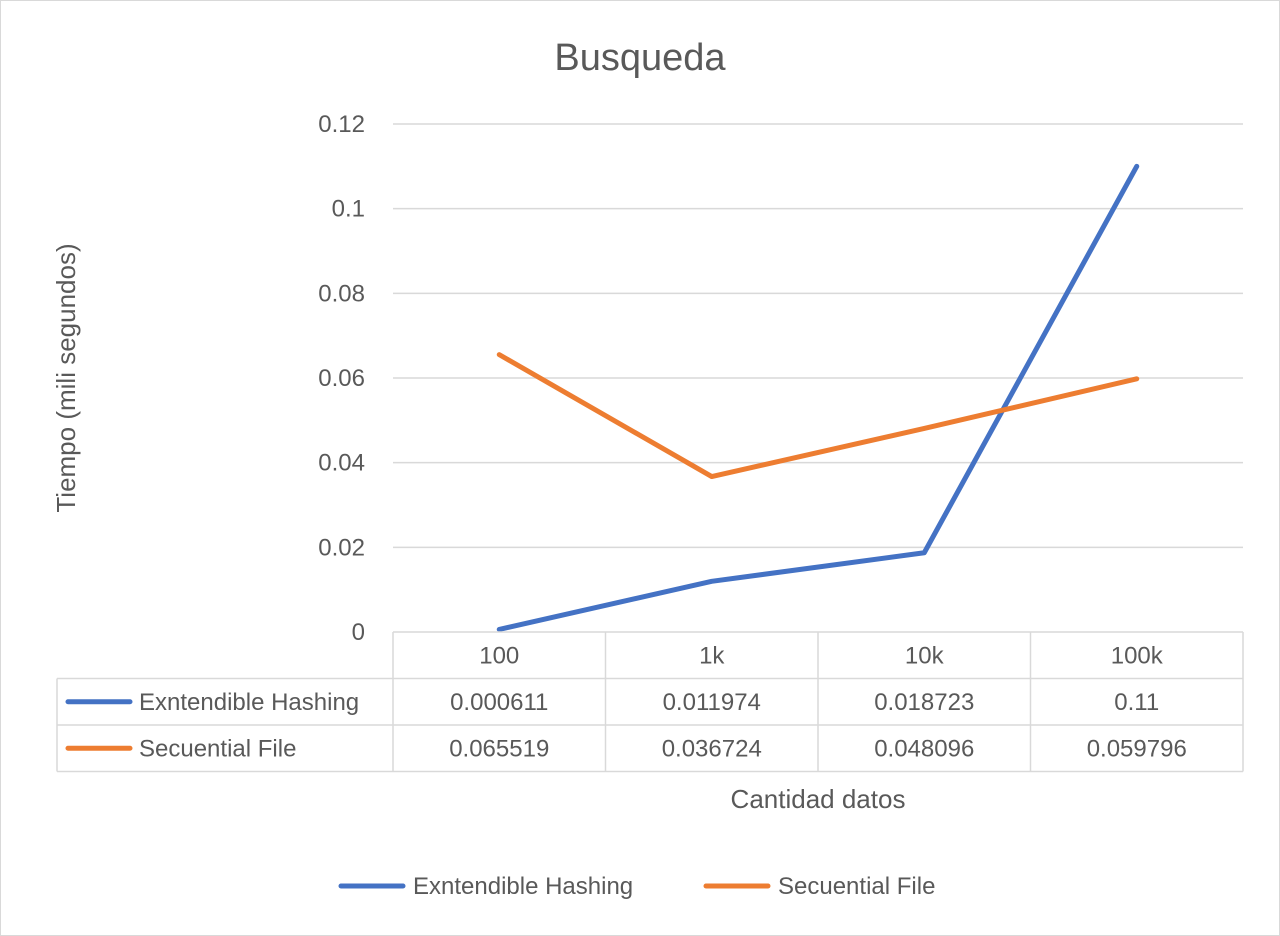 The width and height of the screenshot is (1280, 936). I want to click on data-label: 0.048096, so click(924, 748).